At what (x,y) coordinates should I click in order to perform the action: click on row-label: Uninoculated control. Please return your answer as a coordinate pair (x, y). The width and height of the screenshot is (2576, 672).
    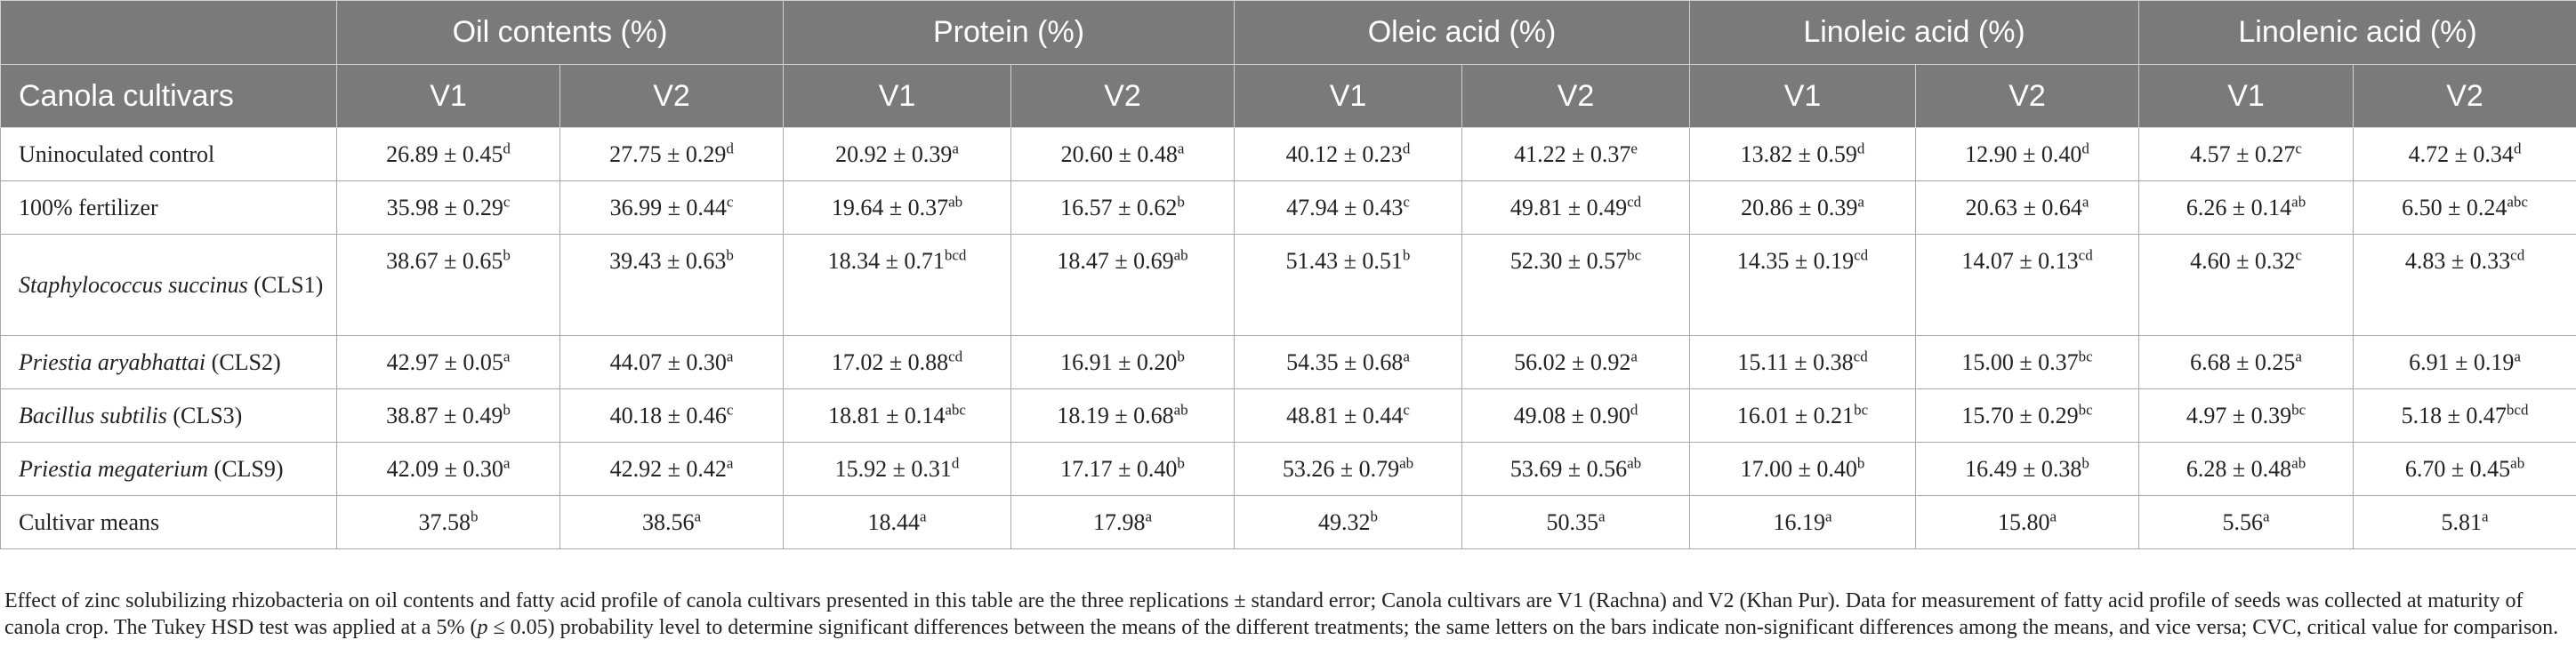
    Looking at the image, I should click on (168, 154).